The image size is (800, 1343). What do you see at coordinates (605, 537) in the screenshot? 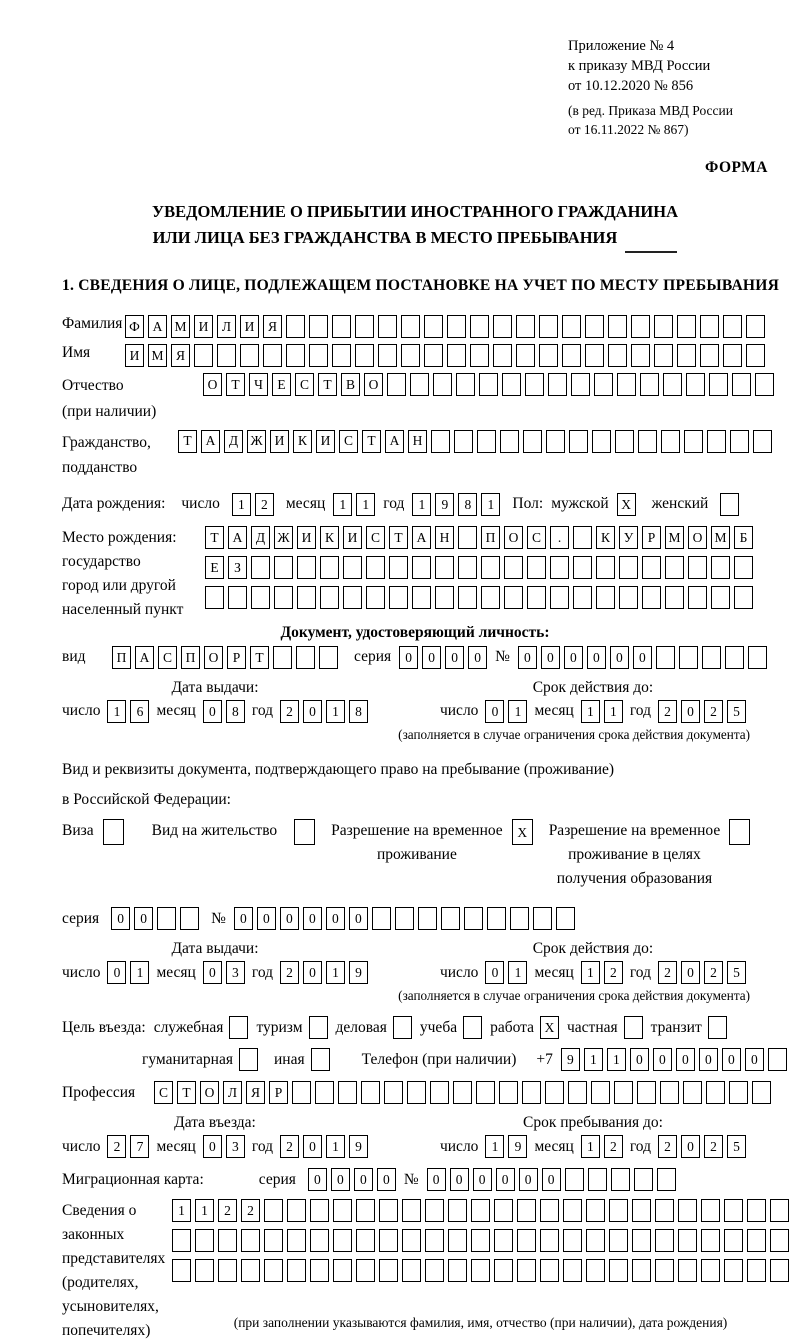
I see `char-box: К` at bounding box center [605, 537].